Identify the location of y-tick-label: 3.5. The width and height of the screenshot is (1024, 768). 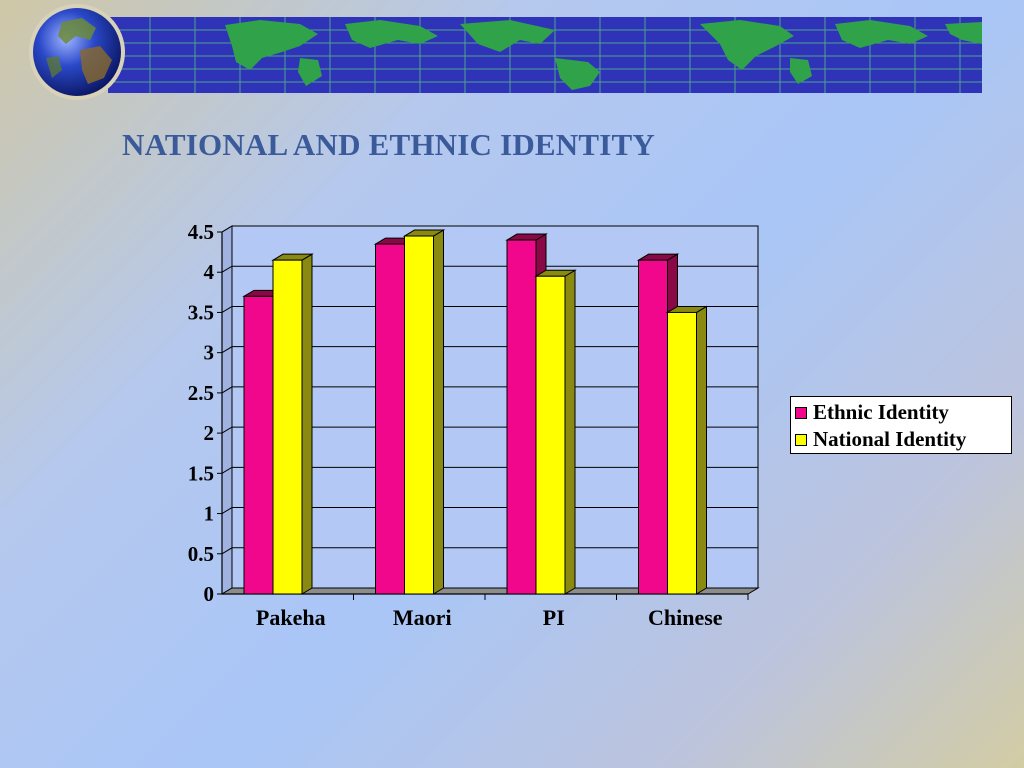
(201, 312).